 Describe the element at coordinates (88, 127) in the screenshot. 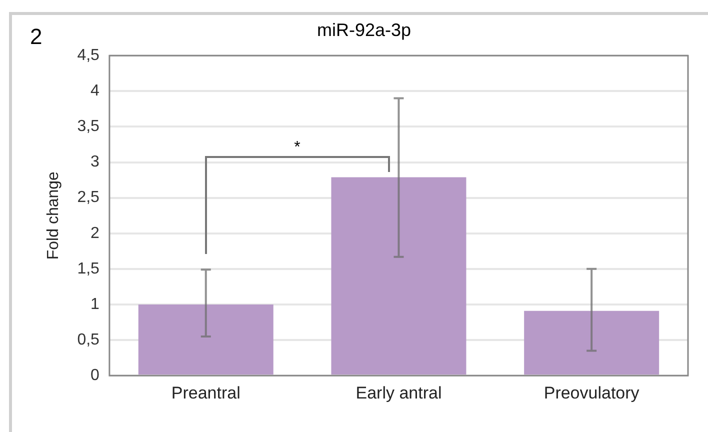

I see `y-tick-label: 3,5` at that location.